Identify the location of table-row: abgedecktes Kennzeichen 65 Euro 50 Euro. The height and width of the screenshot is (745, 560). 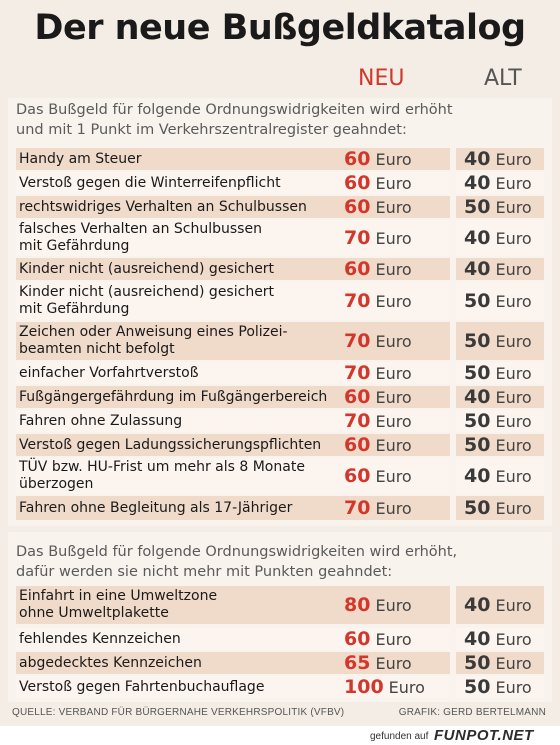
(280, 663).